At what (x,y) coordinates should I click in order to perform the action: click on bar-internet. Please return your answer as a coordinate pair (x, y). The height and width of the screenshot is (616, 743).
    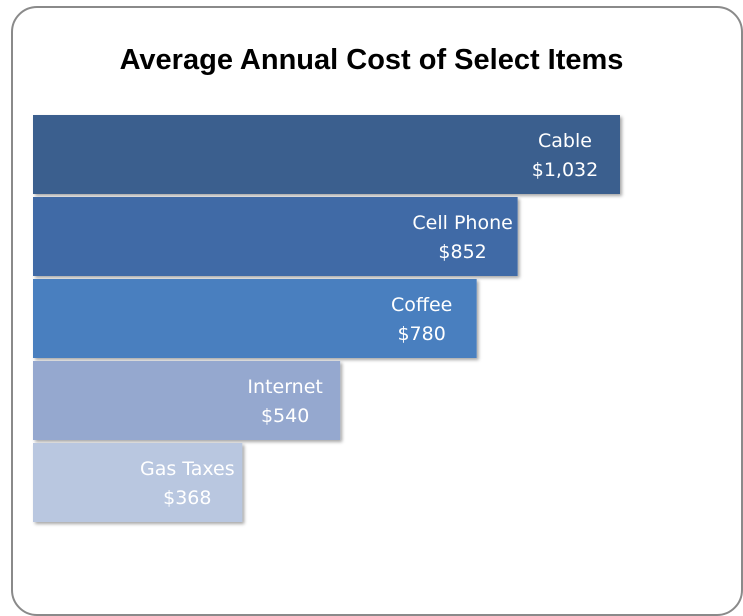
    Looking at the image, I should click on (187, 400).